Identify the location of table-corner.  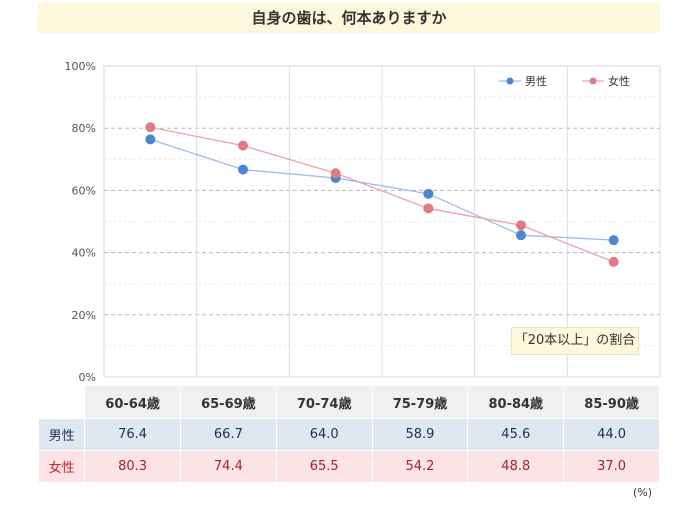
(62, 402).